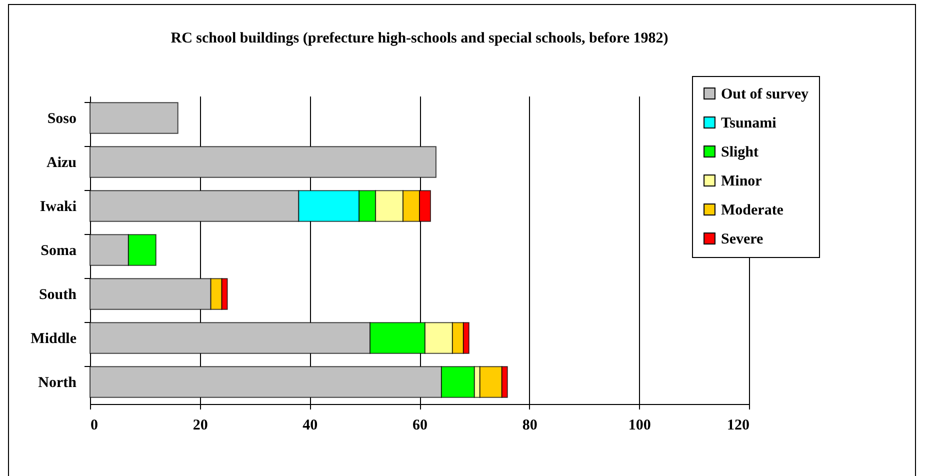  Describe the element at coordinates (530, 426) in the screenshot. I see `x-tick-label: 80` at that location.